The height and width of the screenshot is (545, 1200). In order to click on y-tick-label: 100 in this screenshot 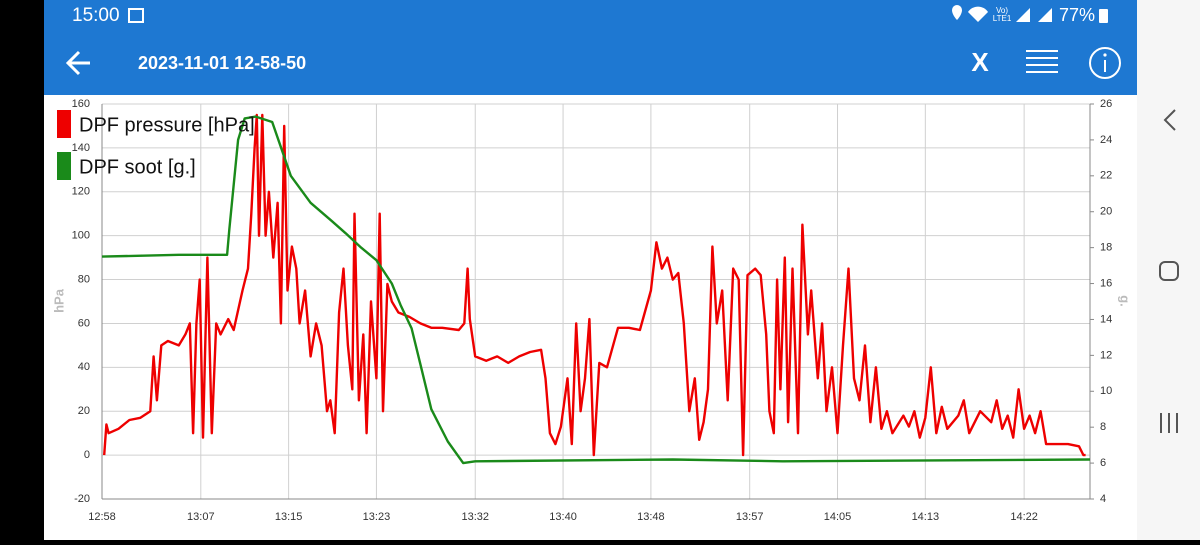, I will do `click(81, 236)`.